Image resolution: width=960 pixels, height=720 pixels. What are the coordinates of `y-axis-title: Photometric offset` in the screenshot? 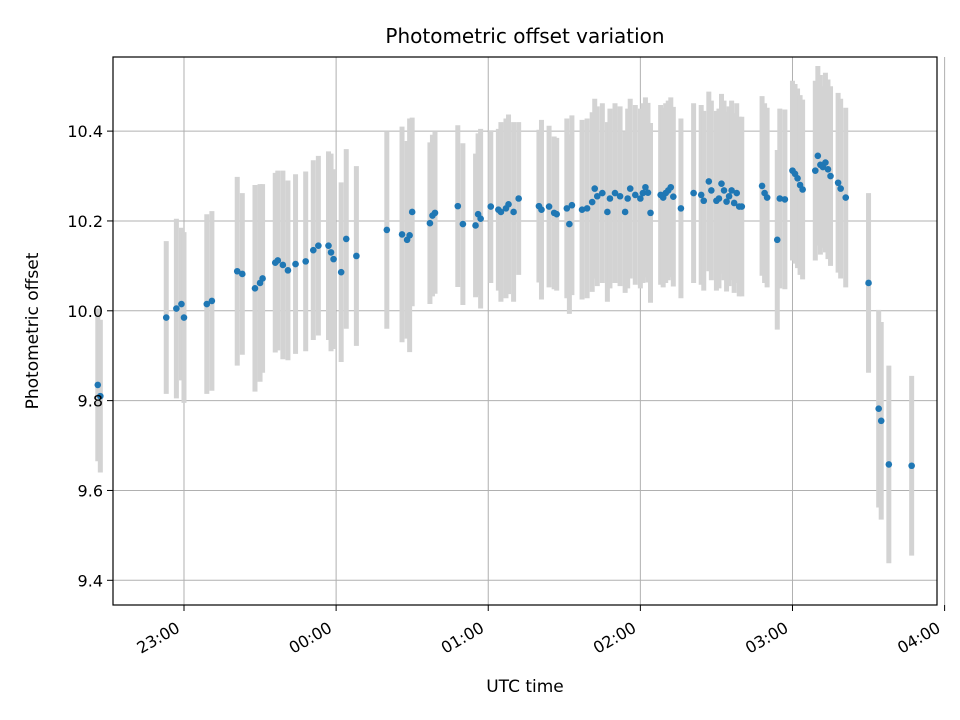 It's located at (33, 330).